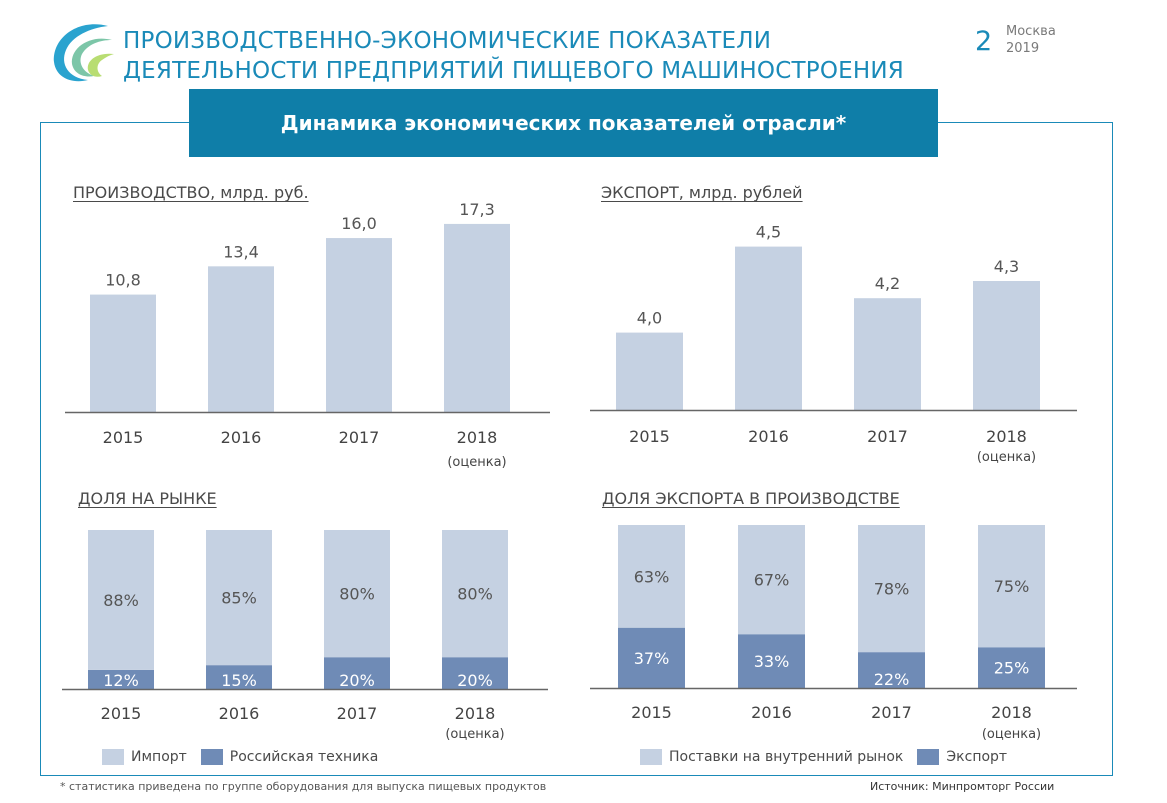 This screenshot has width=1167, height=803. I want to click on data-label-export-2017: 4,2, so click(887, 283).